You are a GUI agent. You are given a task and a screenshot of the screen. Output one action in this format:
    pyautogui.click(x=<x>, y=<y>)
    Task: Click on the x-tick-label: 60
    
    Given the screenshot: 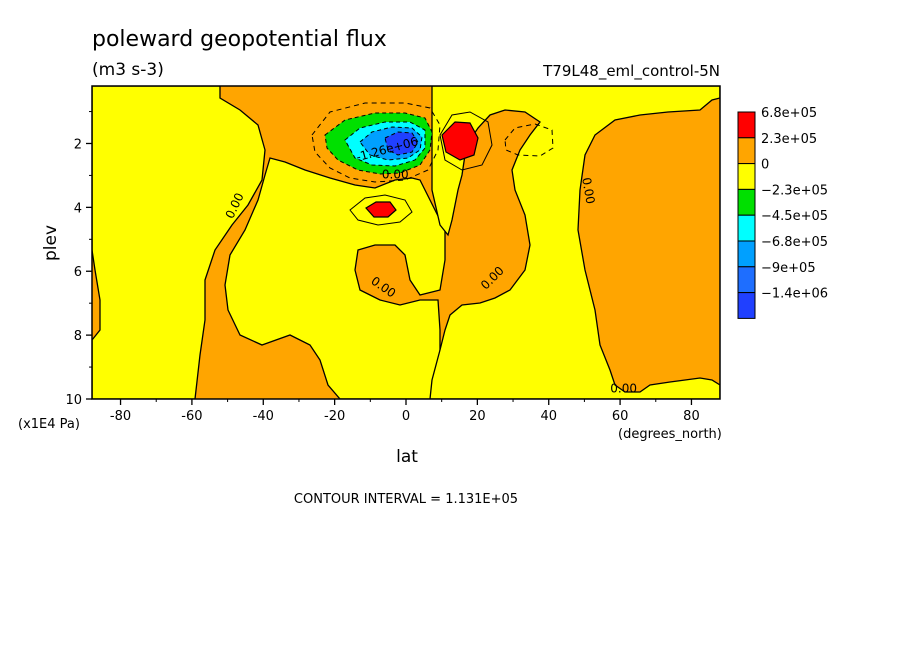 What is the action you would take?
    pyautogui.click(x=620, y=416)
    